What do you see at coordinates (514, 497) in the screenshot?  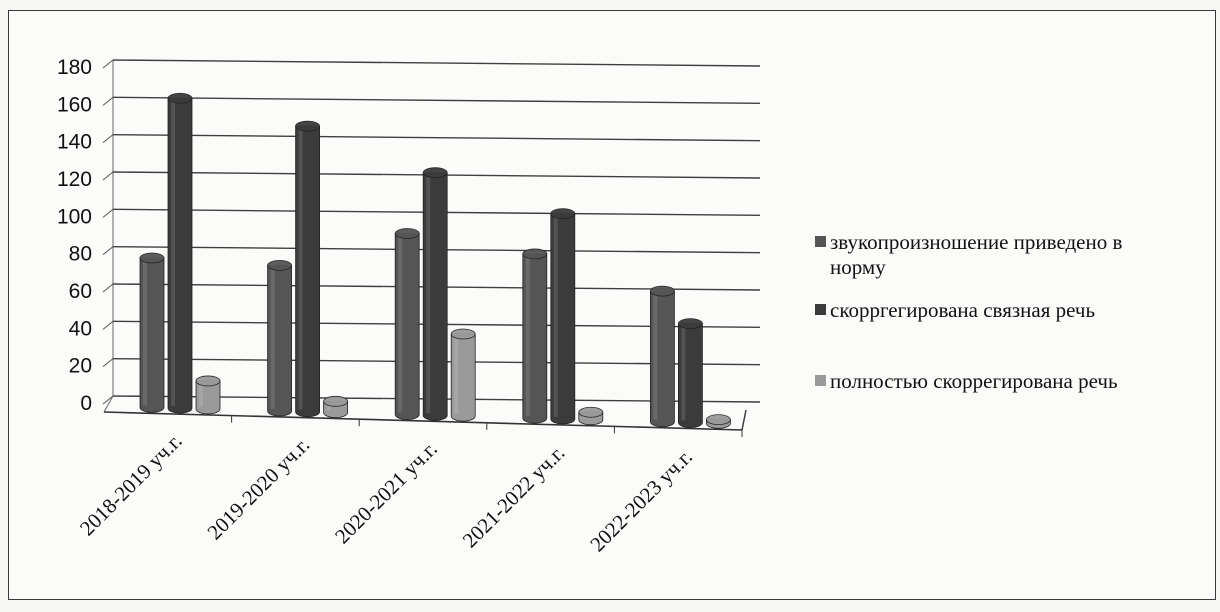 I see `x-category-label: 2021-2022 уч.г.` at bounding box center [514, 497].